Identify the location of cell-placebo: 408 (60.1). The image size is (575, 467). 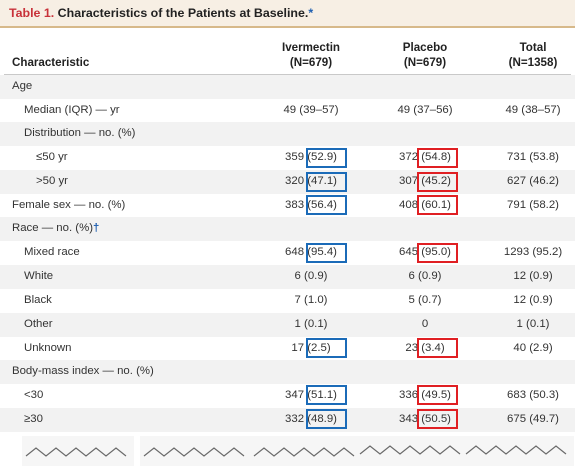
(425, 205).